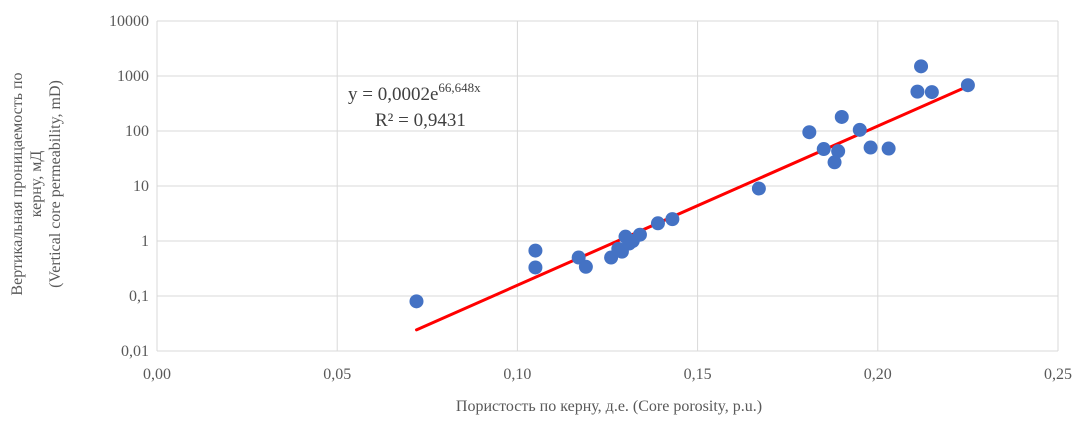 This screenshot has width=1079, height=421. Describe the element at coordinates (129, 186) in the screenshot. I see `y-axis-ticks: 0,01 0,1 1 10 100 1000 10000` at that location.